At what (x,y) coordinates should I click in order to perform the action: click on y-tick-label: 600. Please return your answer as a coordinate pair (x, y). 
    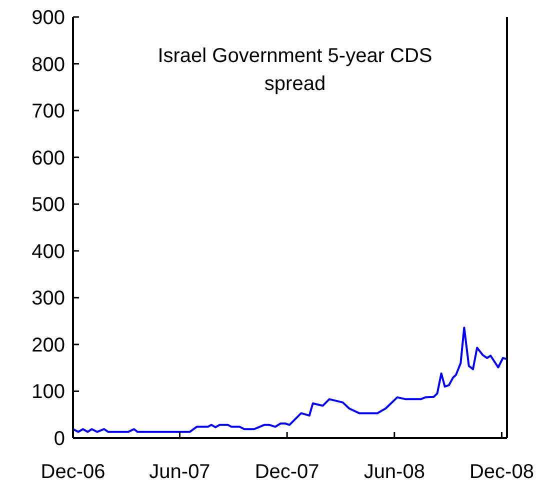
    Looking at the image, I should click on (48, 158).